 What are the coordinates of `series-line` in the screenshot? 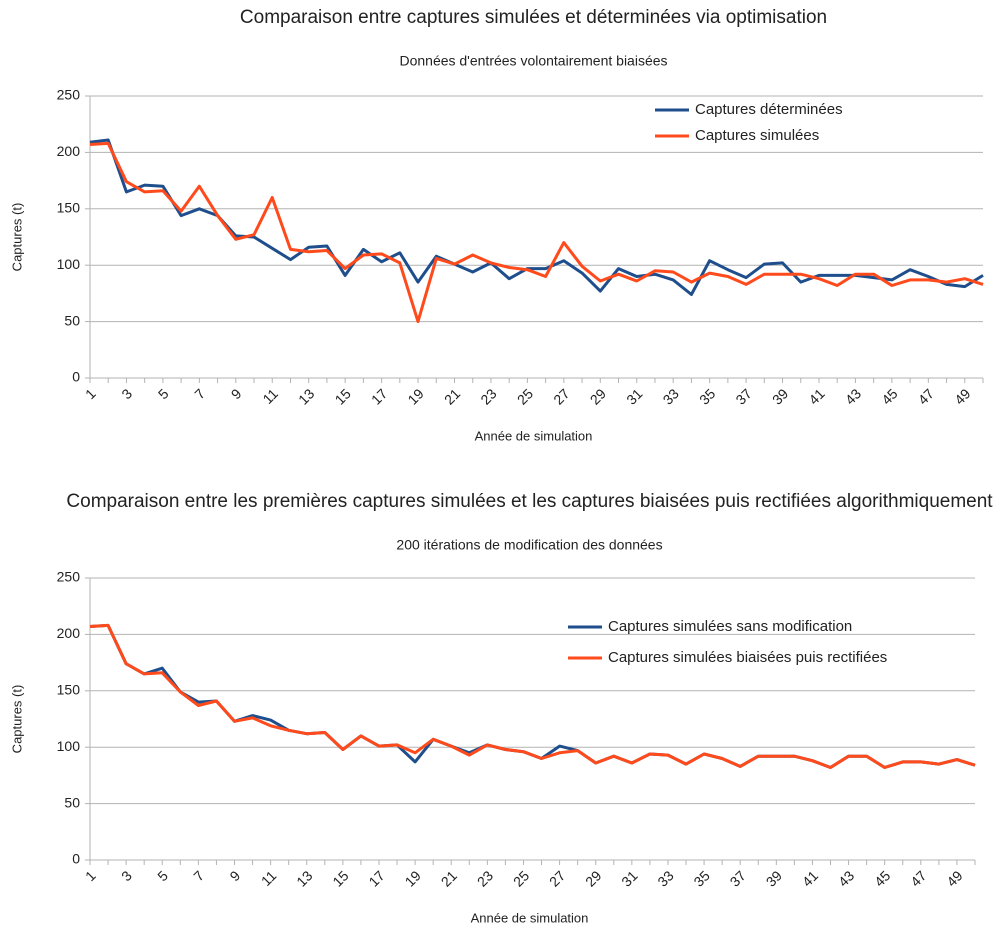 It's located at (532, 696).